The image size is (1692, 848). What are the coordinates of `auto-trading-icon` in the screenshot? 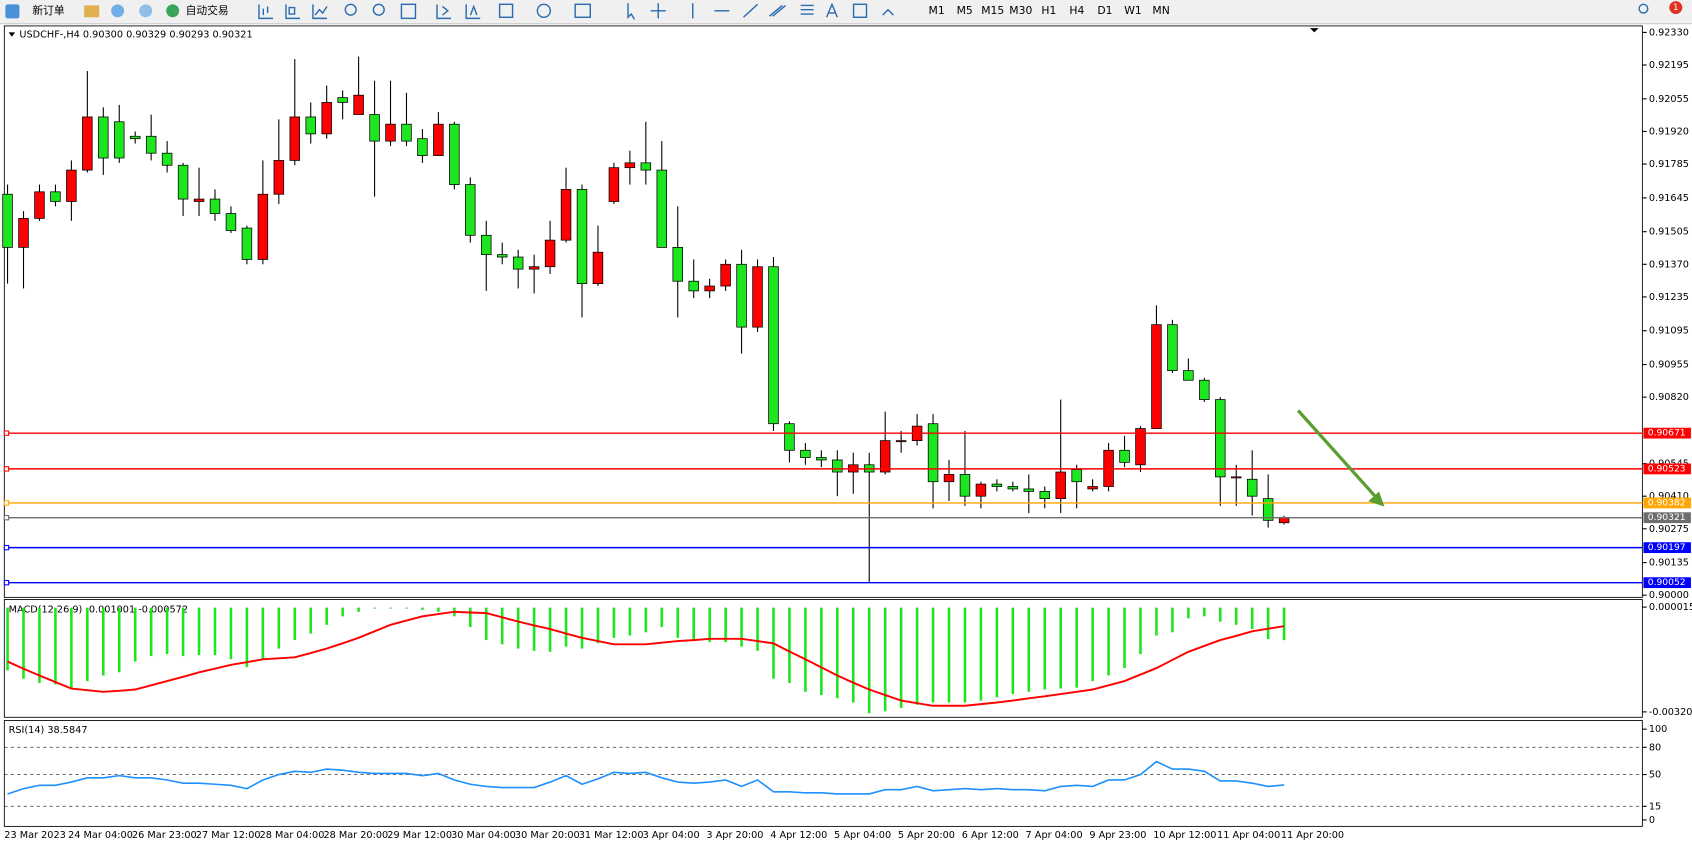 It's located at (173, 11).